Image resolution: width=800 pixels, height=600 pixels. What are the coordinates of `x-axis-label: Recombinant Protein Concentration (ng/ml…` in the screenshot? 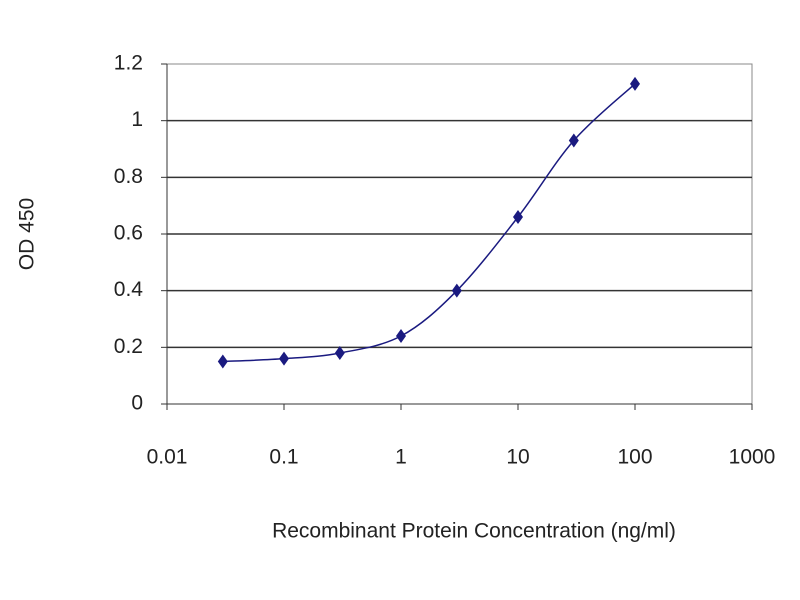 It's located at (474, 531).